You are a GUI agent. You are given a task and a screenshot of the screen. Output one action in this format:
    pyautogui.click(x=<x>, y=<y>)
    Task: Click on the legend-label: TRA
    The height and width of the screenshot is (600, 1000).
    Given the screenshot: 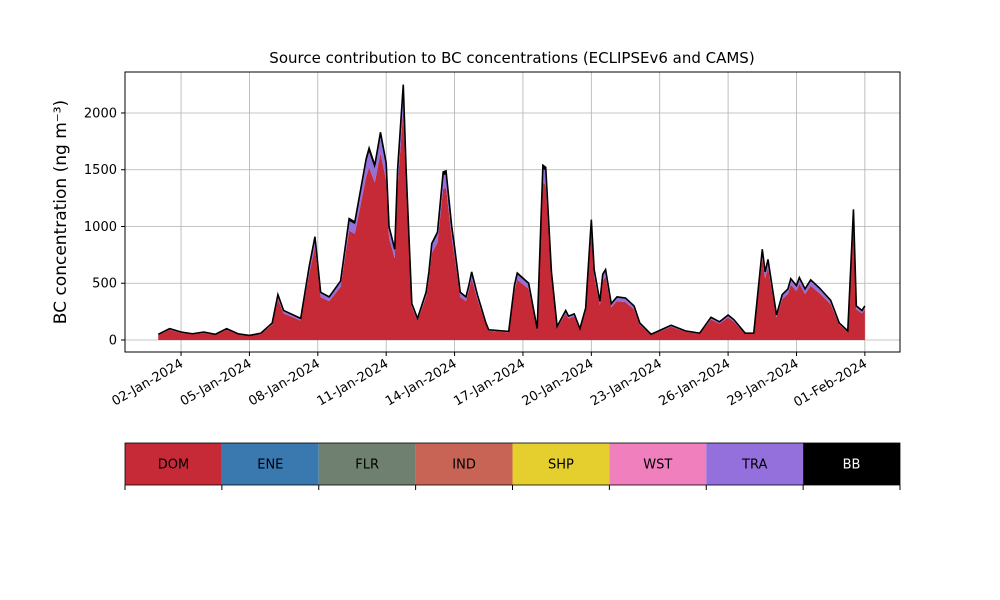 What is the action you would take?
    pyautogui.click(x=754, y=465)
    